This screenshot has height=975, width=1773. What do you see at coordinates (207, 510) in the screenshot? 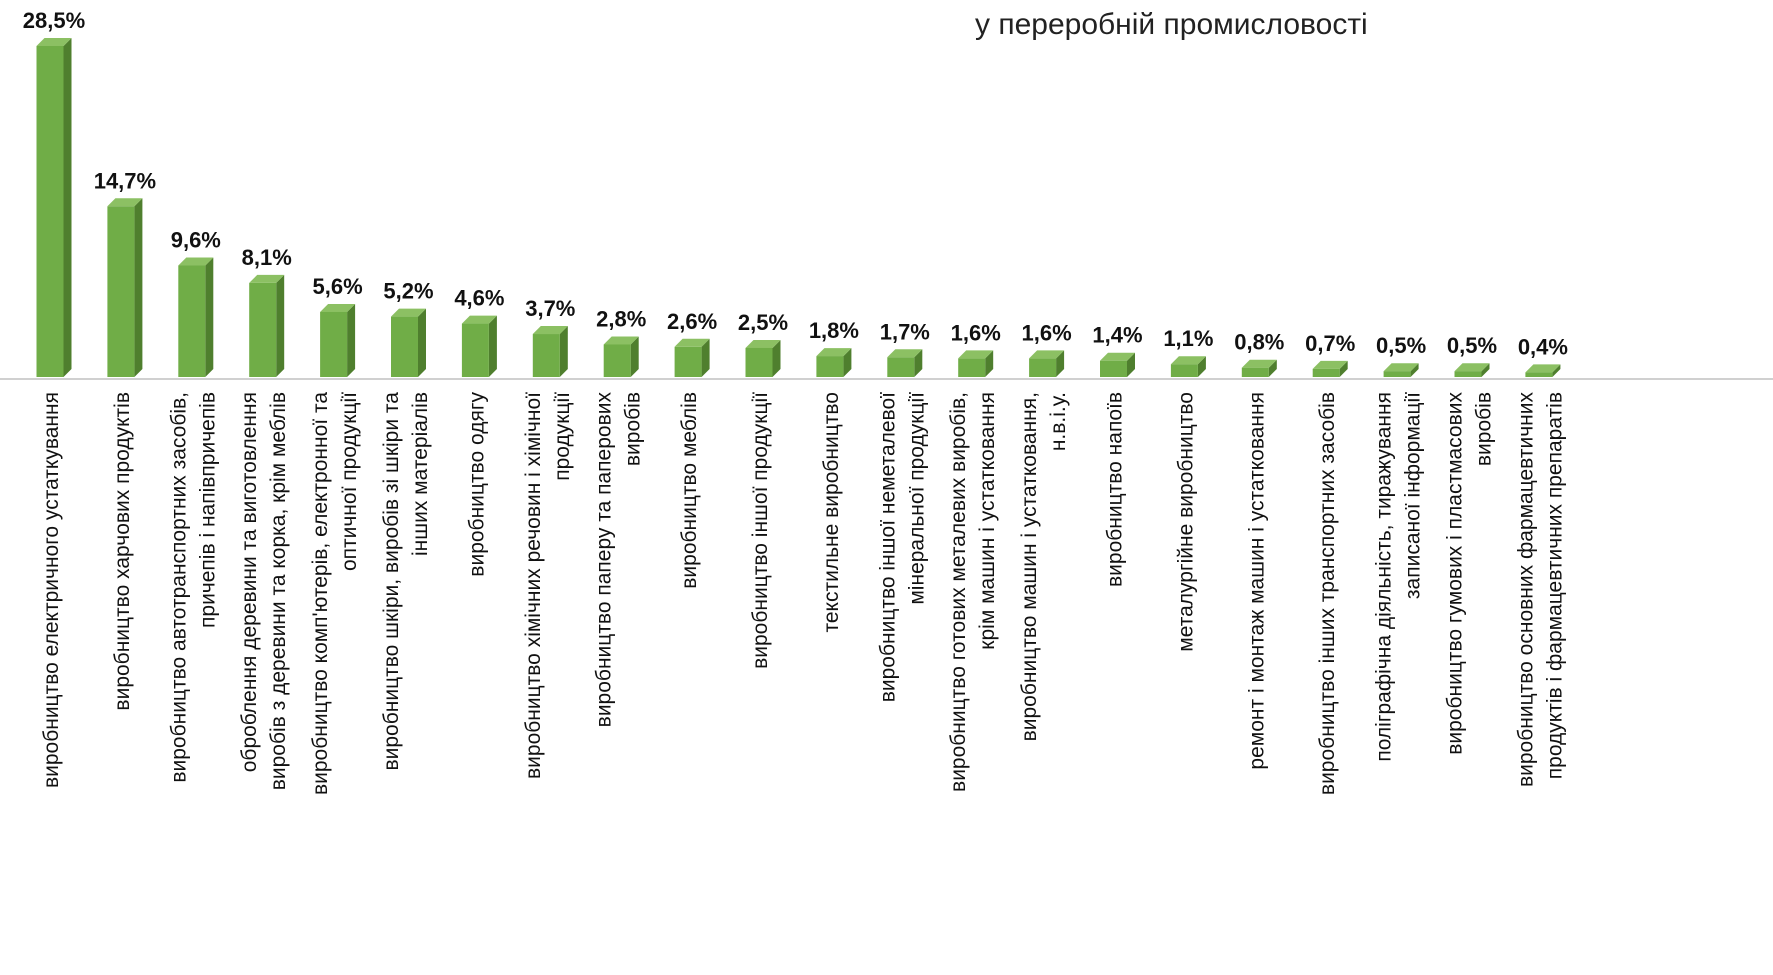
I see `category-label: причепів і напівпричепів` at bounding box center [207, 510].